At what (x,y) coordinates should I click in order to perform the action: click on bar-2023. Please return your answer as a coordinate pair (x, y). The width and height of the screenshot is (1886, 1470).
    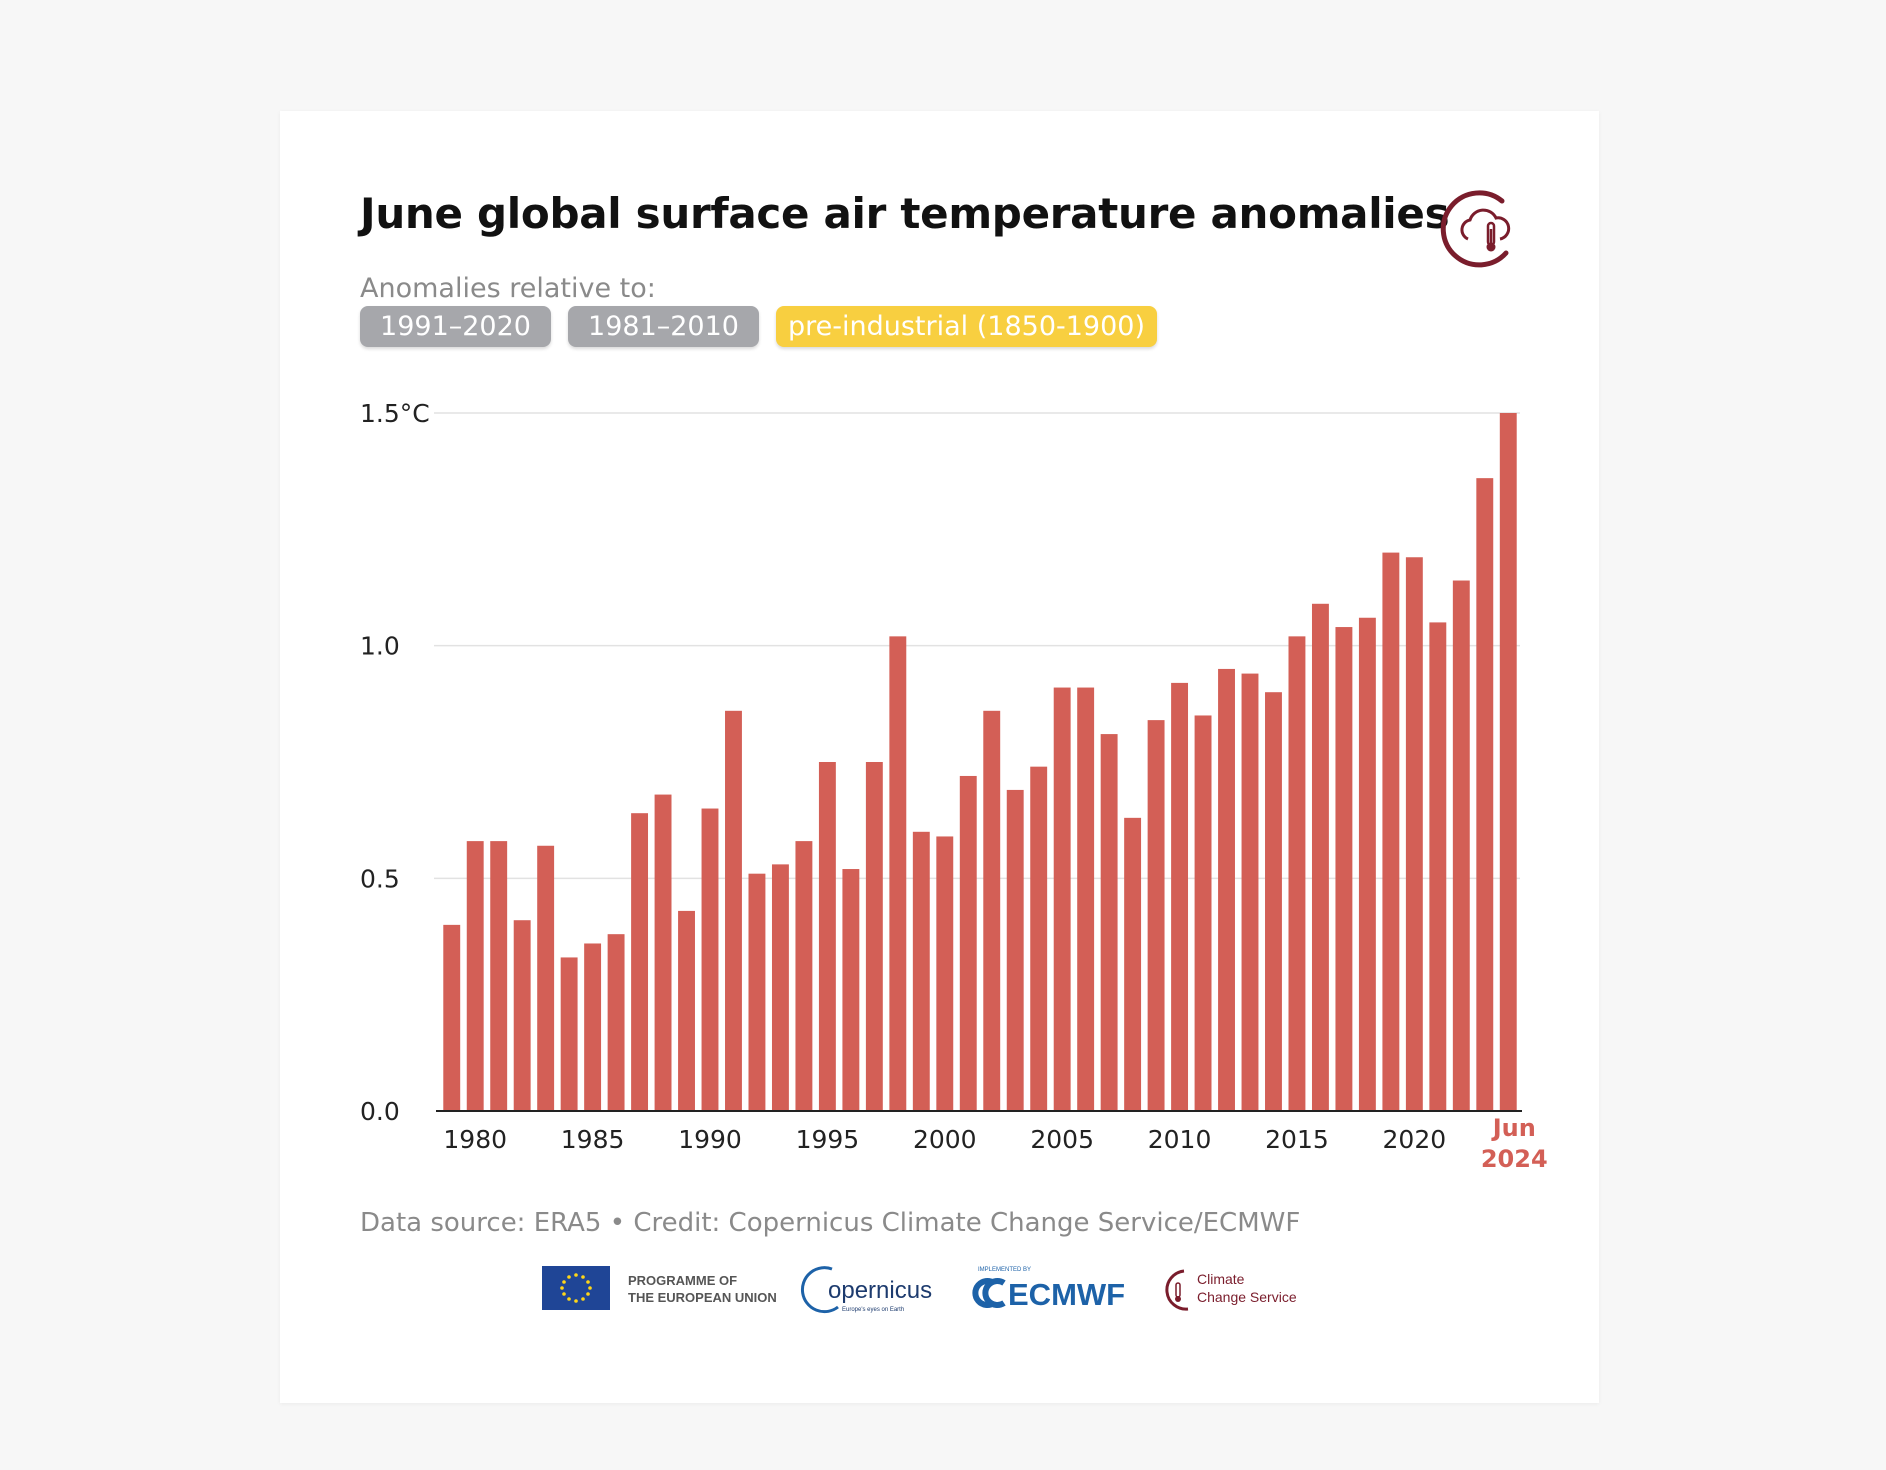
    Looking at the image, I should click on (1485, 794).